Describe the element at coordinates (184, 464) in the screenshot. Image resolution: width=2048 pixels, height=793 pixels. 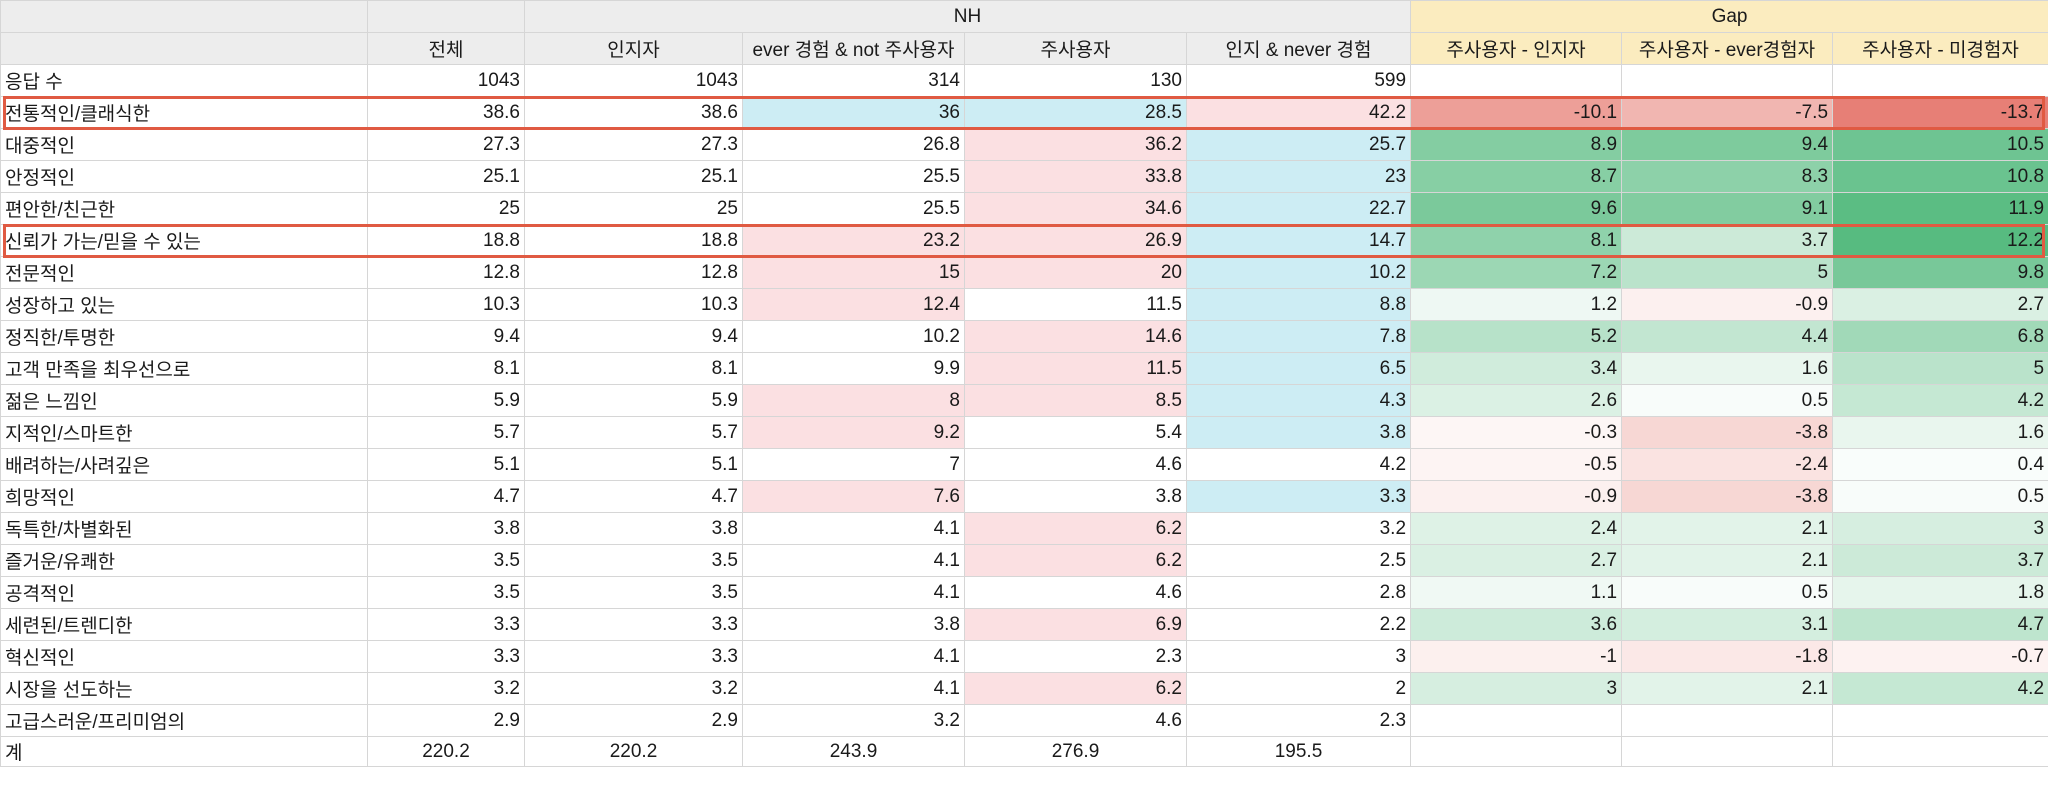
I see `row-label: 배려하는/사려깊은` at that location.